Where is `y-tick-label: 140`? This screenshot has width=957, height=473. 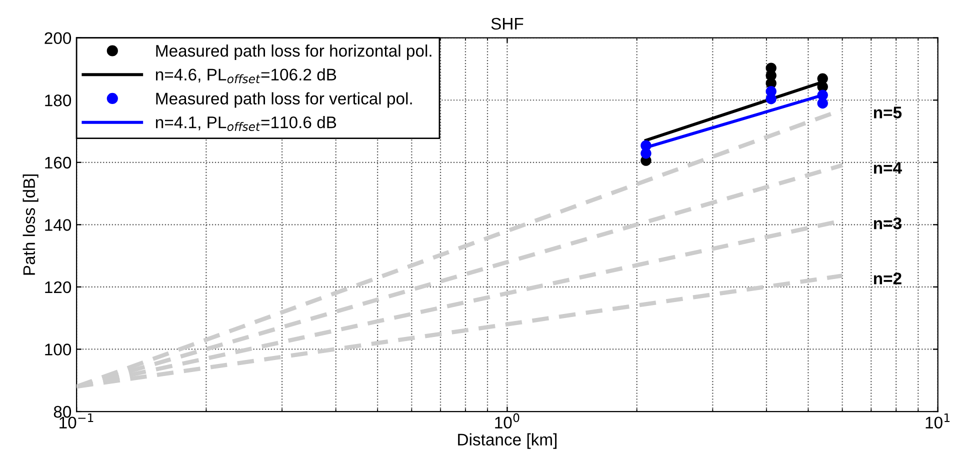 y-tick-label: 140 is located at coordinates (58, 225).